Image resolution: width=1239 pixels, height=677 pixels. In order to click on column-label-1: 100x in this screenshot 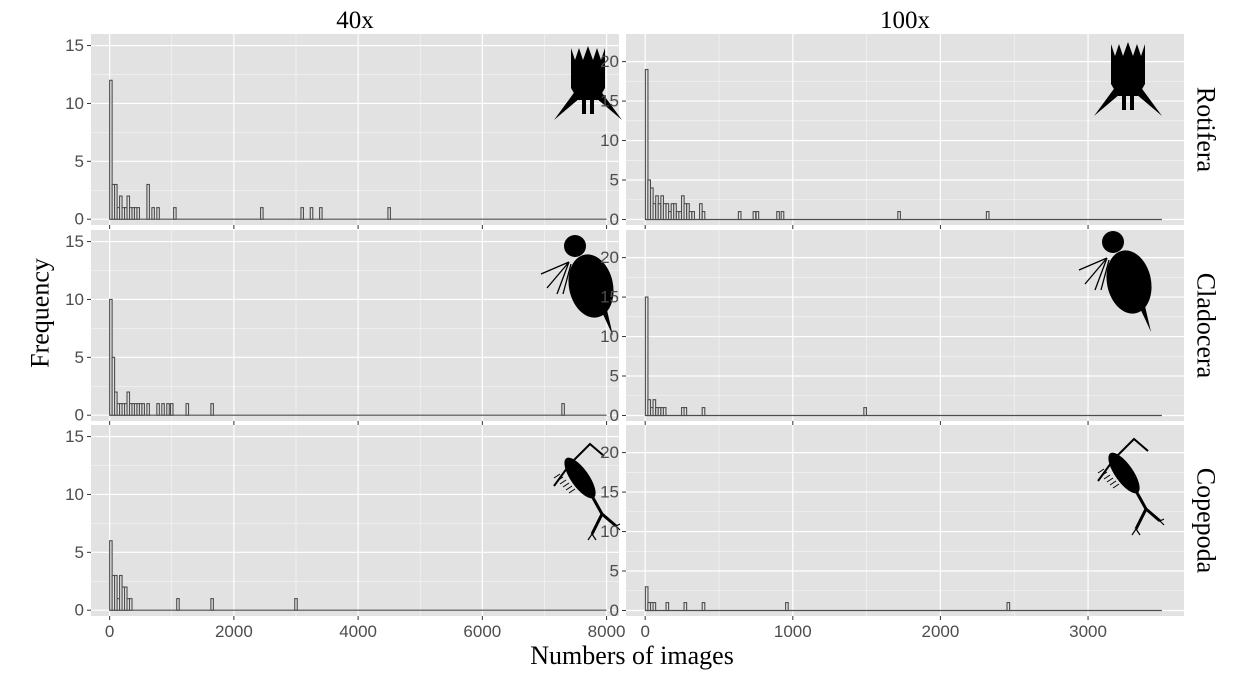, I will do `click(905, 20)`.